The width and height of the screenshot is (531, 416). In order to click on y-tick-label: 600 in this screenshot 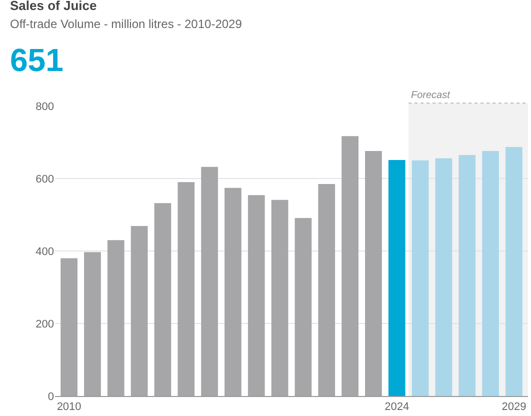, I will do `click(45, 179)`.